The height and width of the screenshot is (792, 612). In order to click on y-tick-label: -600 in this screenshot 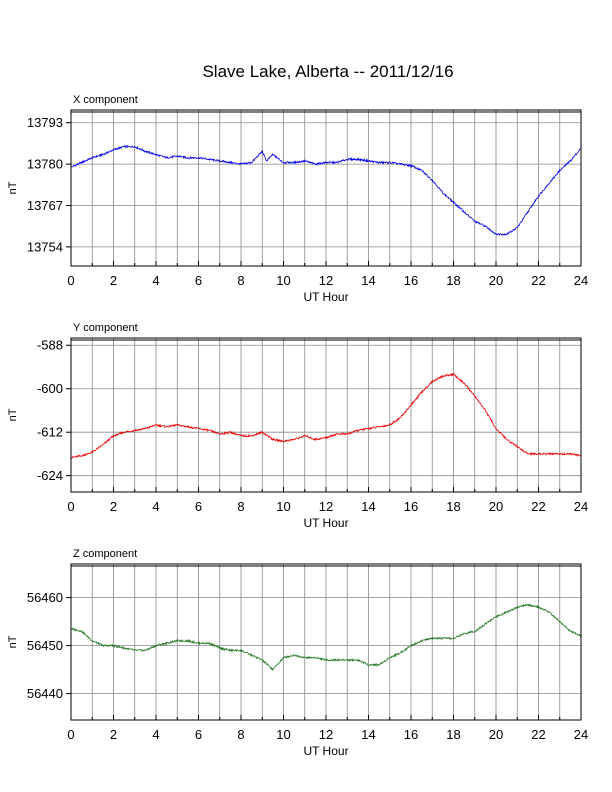, I will do `click(50, 388)`.